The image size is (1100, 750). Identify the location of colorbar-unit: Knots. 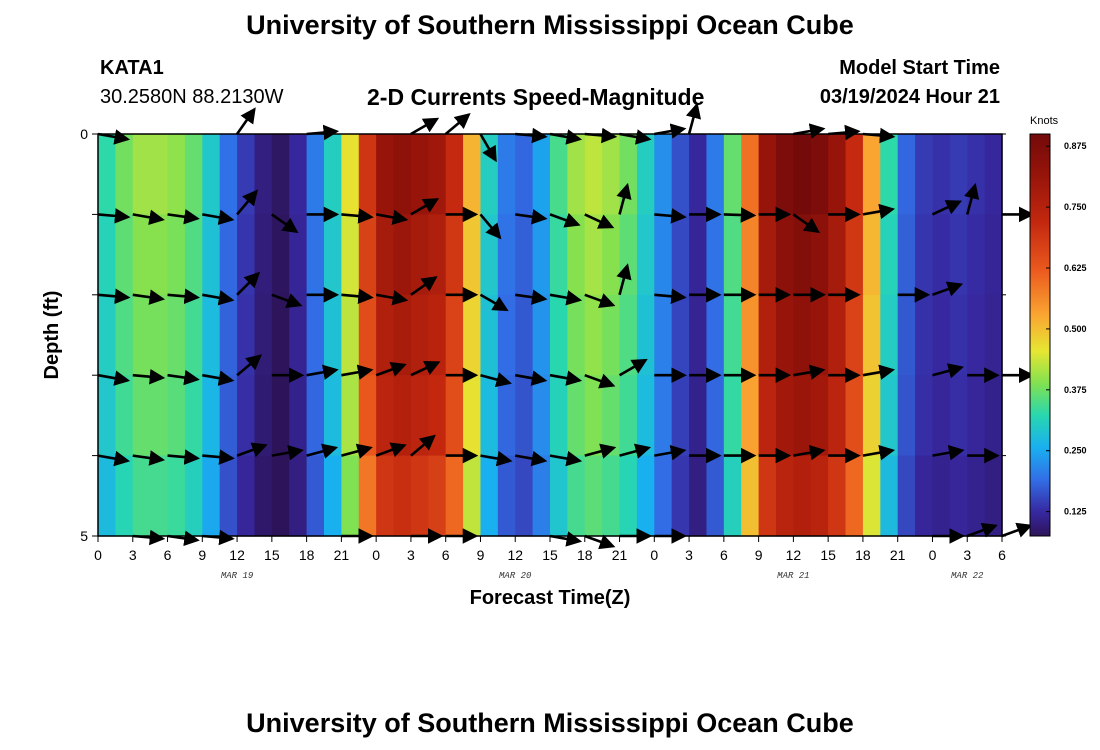
(1044, 121).